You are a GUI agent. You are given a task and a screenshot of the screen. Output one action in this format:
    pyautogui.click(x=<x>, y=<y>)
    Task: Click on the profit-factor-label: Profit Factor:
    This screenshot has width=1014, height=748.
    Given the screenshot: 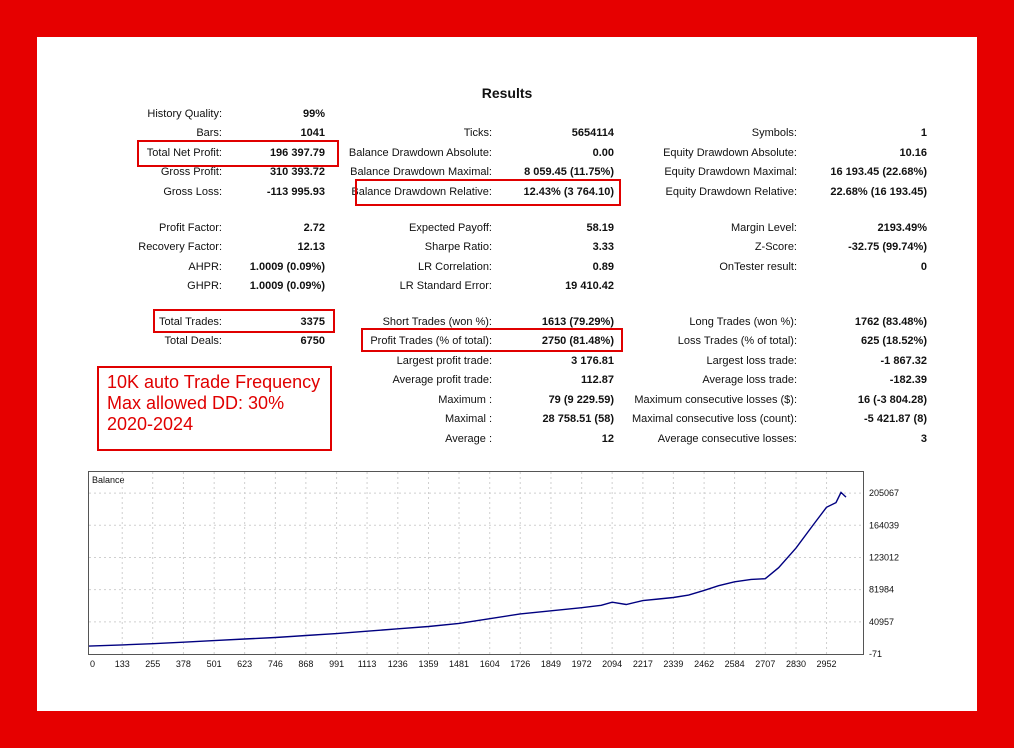 What is the action you would take?
    pyautogui.click(x=190, y=228)
    